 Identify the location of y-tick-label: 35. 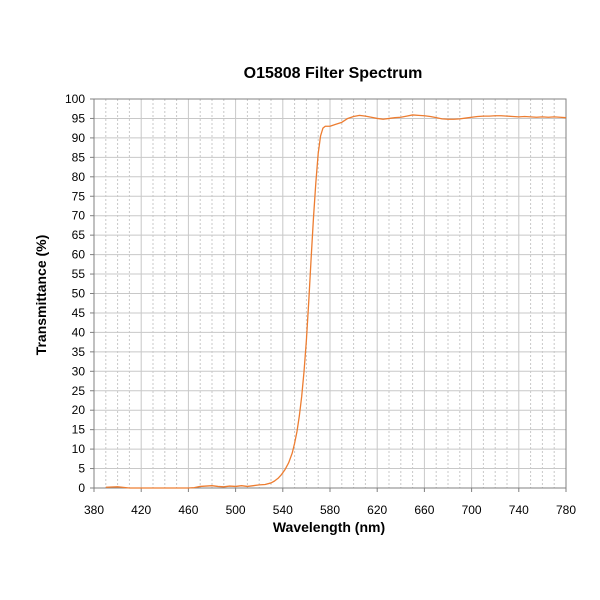
(79, 352).